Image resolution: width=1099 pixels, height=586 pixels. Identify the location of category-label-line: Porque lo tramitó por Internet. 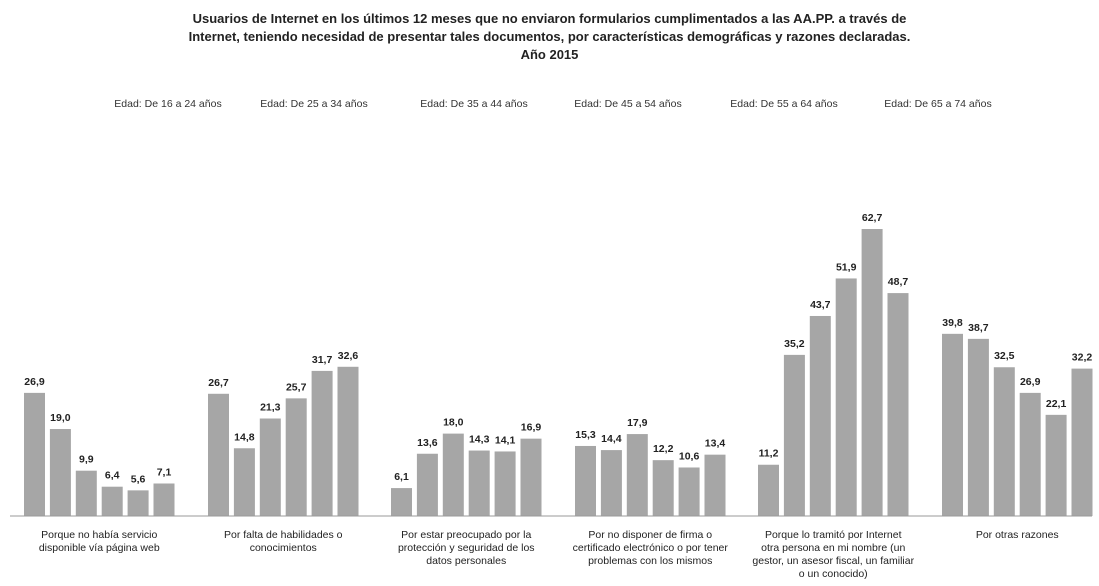
(833, 535).